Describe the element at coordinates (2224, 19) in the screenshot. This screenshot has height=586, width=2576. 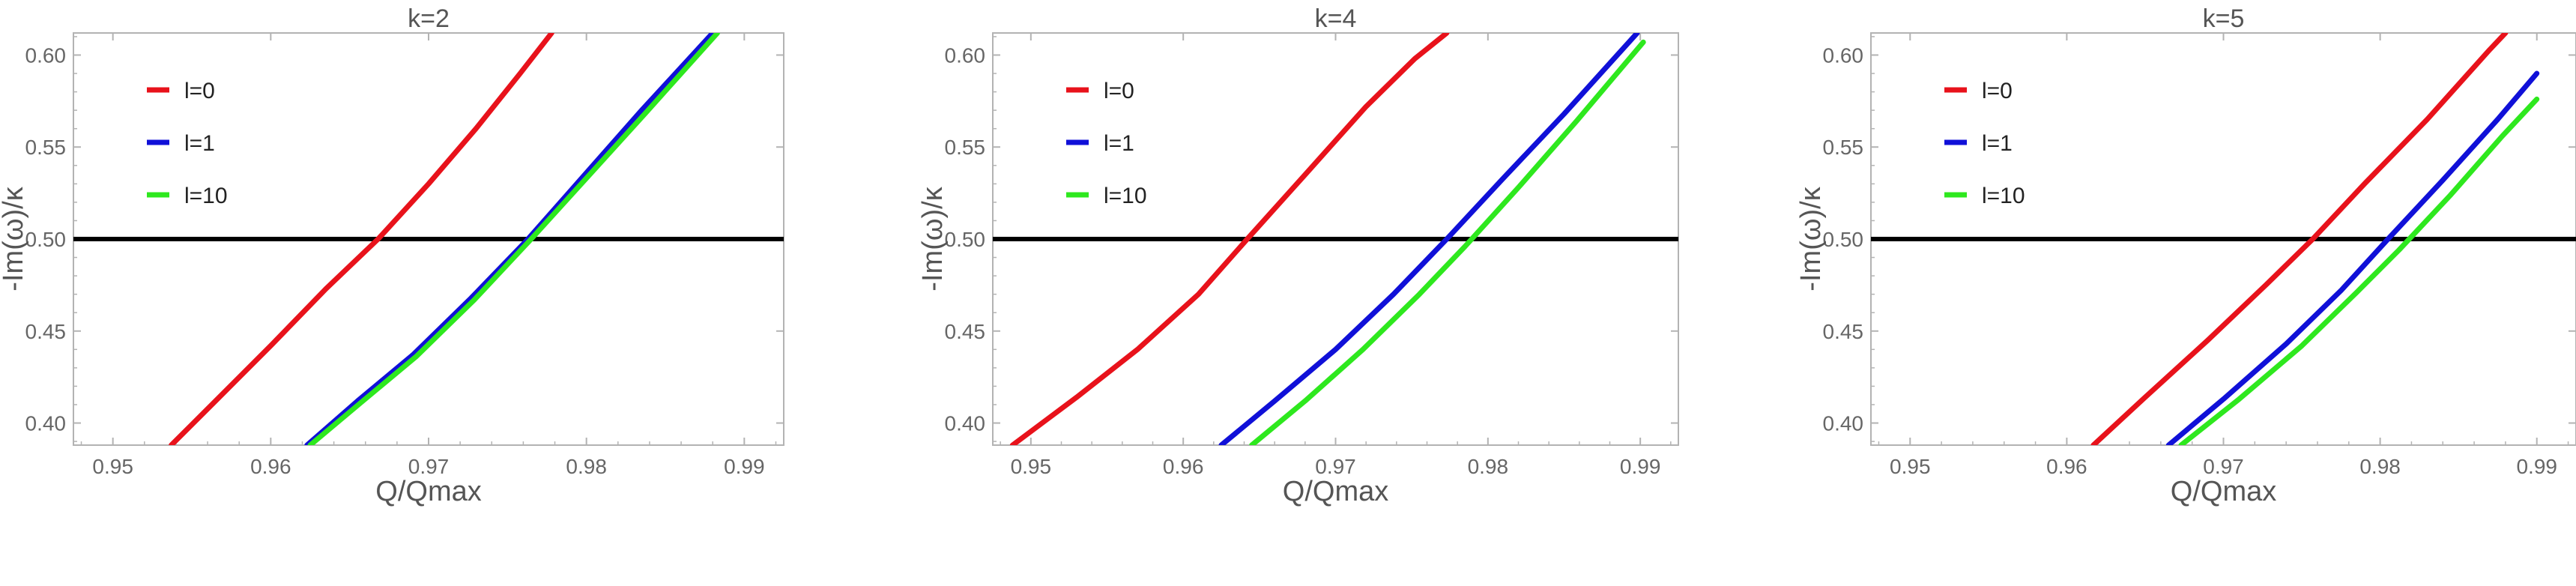
I see `chart-title: k=5` at that location.